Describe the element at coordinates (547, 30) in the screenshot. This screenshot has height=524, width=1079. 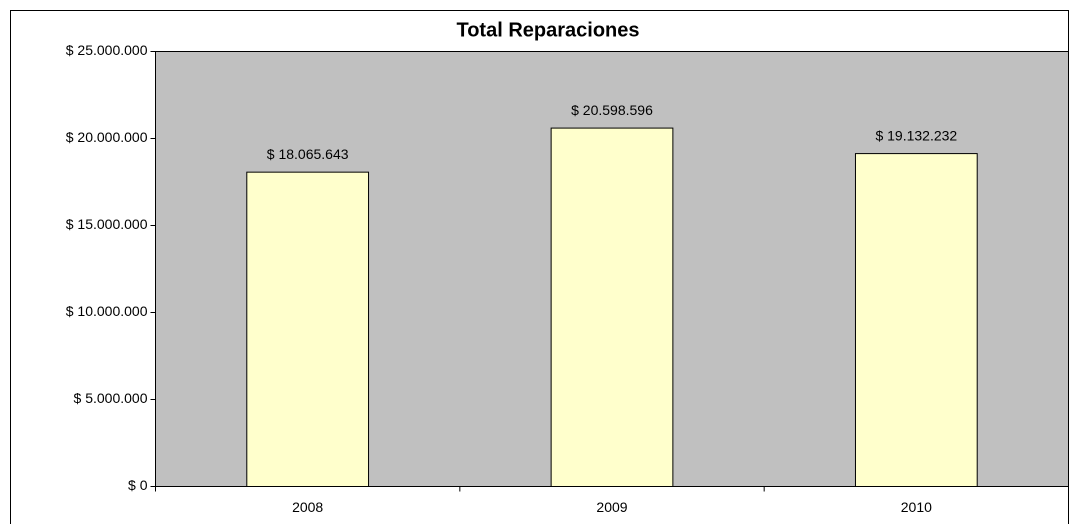
I see `chart-title: Total Reparaciones` at that location.